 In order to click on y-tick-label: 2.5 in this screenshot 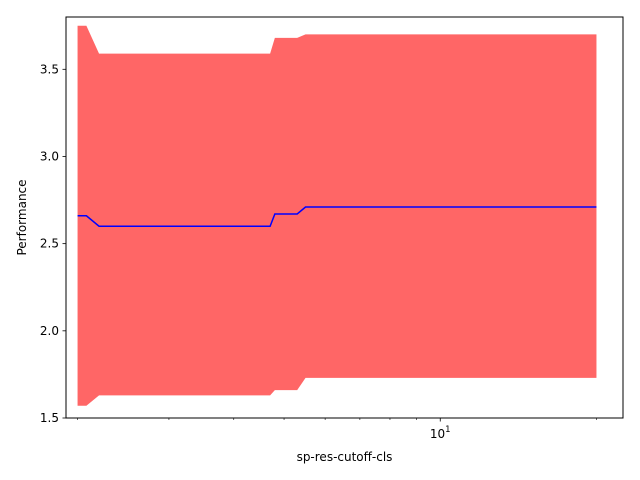, I will do `click(49, 244)`.